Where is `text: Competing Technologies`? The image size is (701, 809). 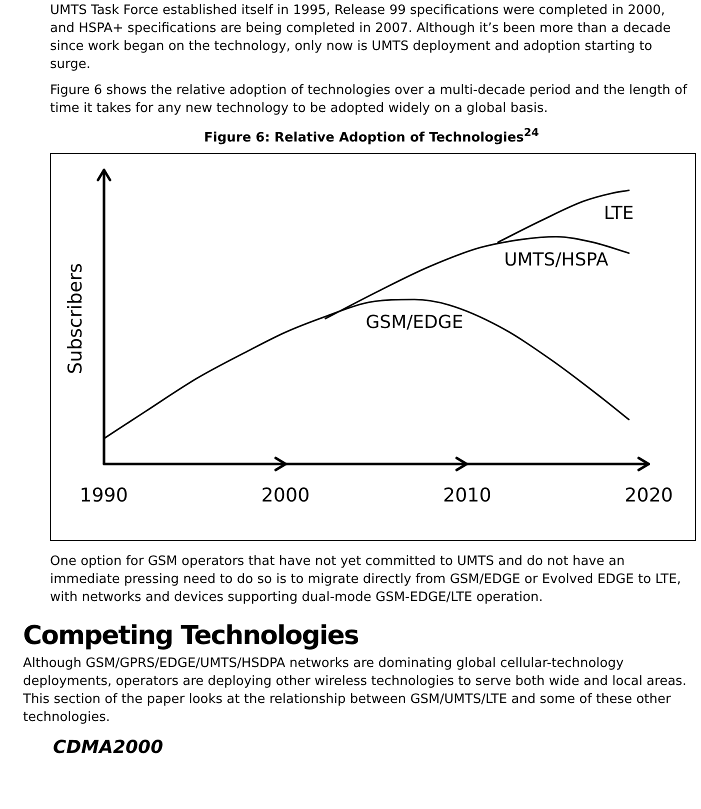 text: Competing Technologies is located at coordinates (191, 636).